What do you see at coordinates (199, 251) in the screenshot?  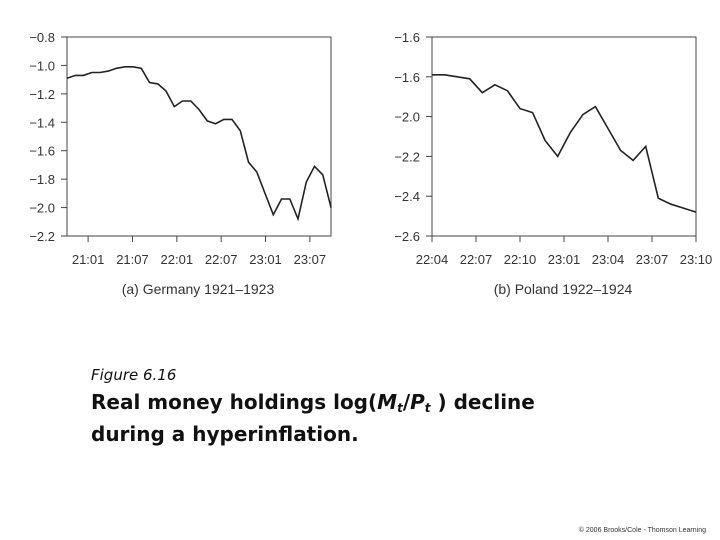 I see `germany-x-axis: 21:01 21:07 22:01 22:07 23:01 23:07` at bounding box center [199, 251].